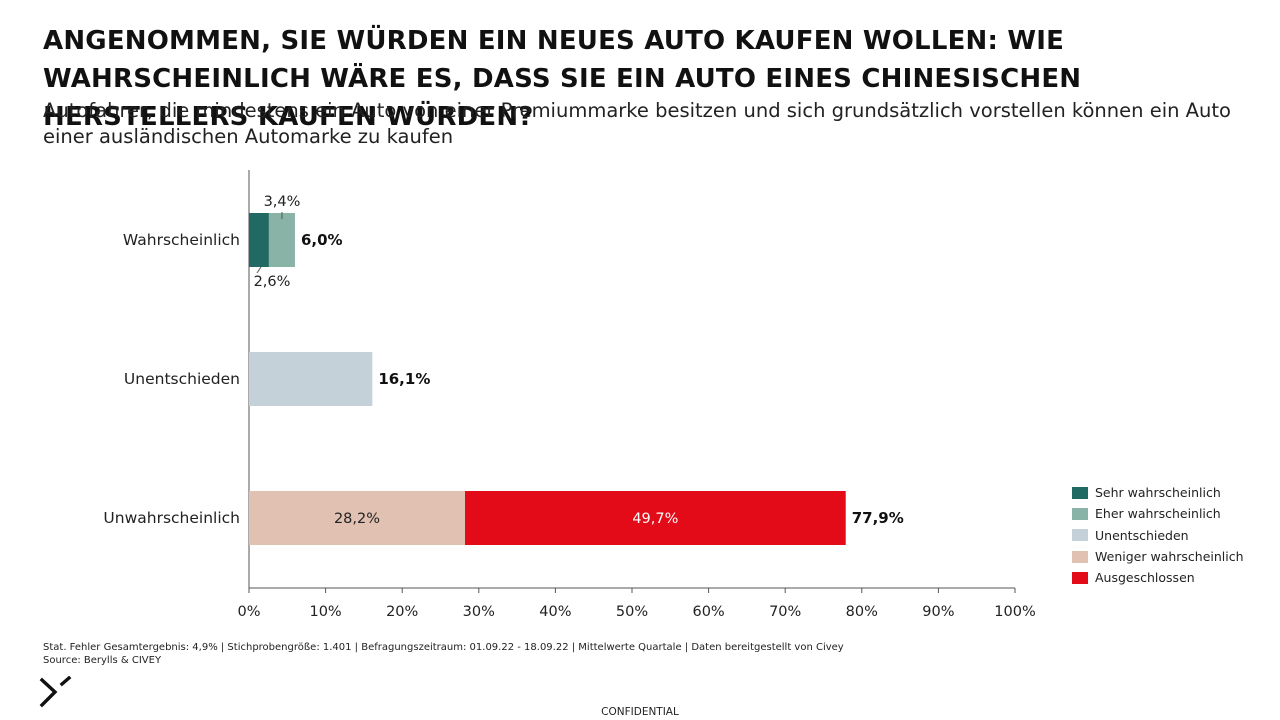 This screenshot has width=1280, height=720. I want to click on legend-label: Eher wahrscheinlich, so click(1158, 514).